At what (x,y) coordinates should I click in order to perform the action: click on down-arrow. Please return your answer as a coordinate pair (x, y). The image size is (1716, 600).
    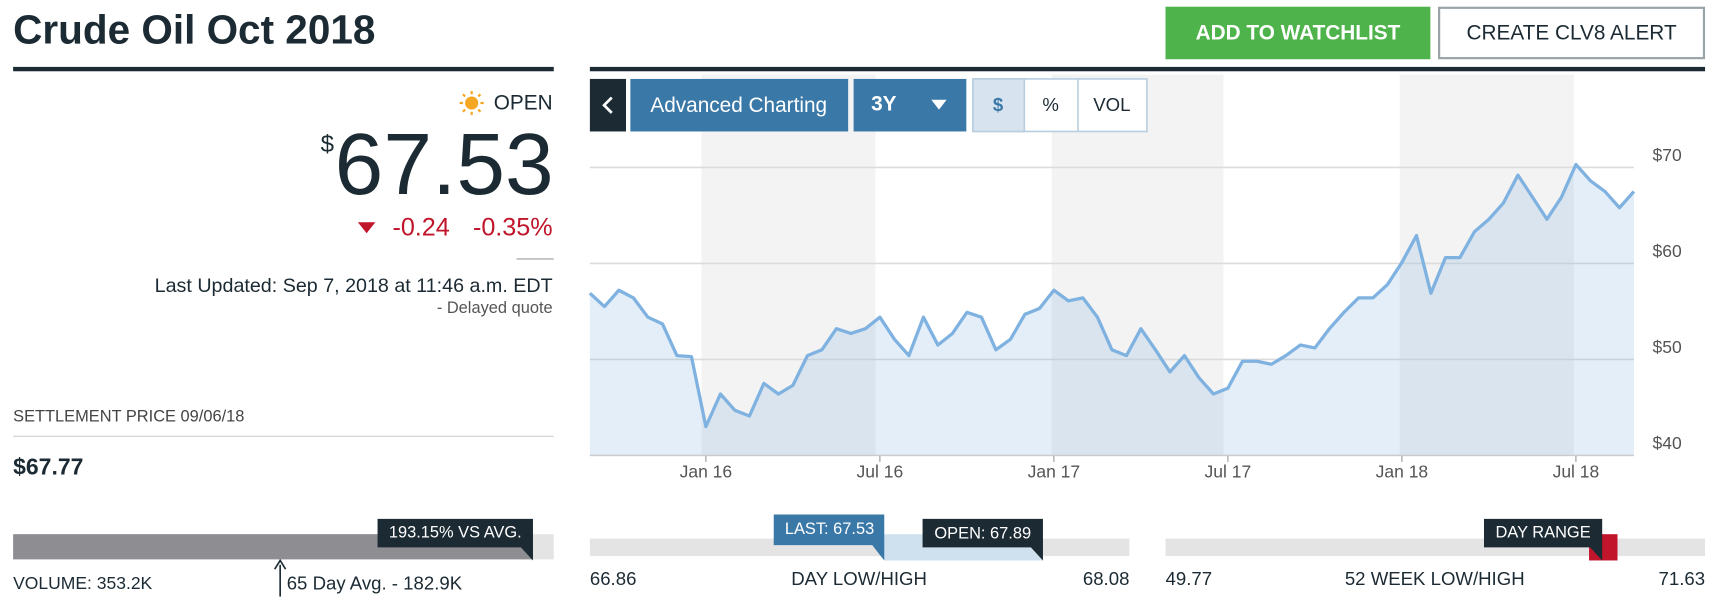
    Looking at the image, I should click on (366, 228).